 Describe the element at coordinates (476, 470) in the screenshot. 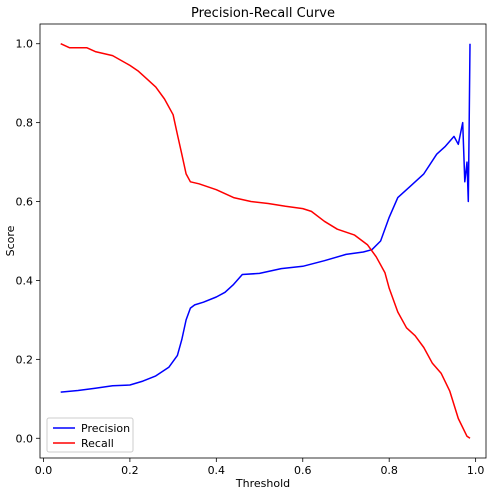

I see `x-tick-label: 1.0` at that location.